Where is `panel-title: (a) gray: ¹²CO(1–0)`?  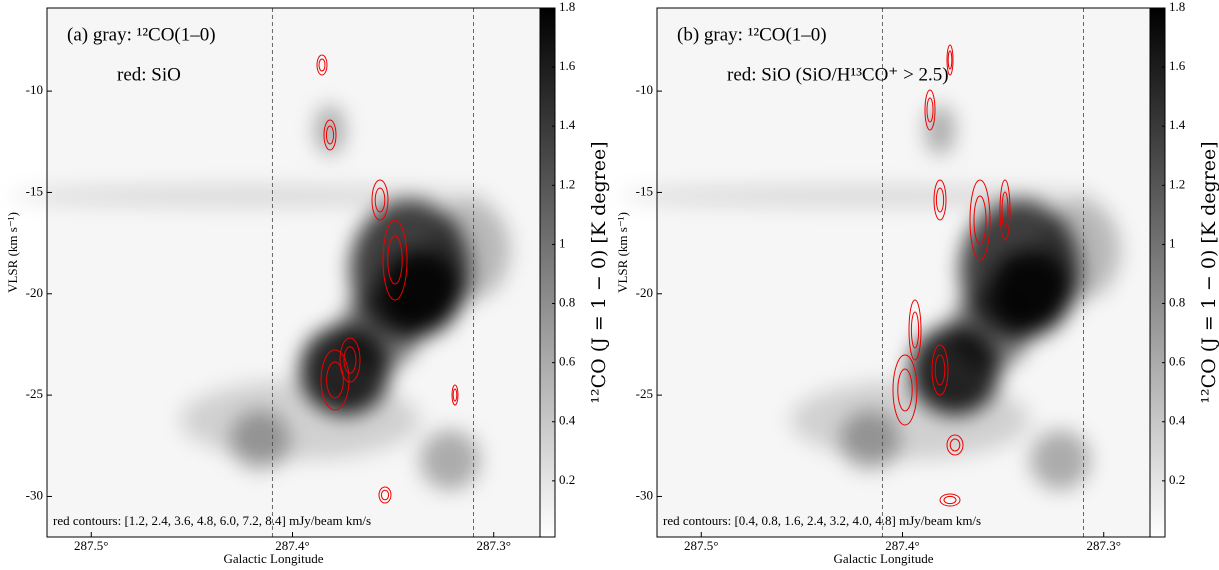
panel-title: (a) gray: ¹²CO(1–0) is located at coordinates (141, 34).